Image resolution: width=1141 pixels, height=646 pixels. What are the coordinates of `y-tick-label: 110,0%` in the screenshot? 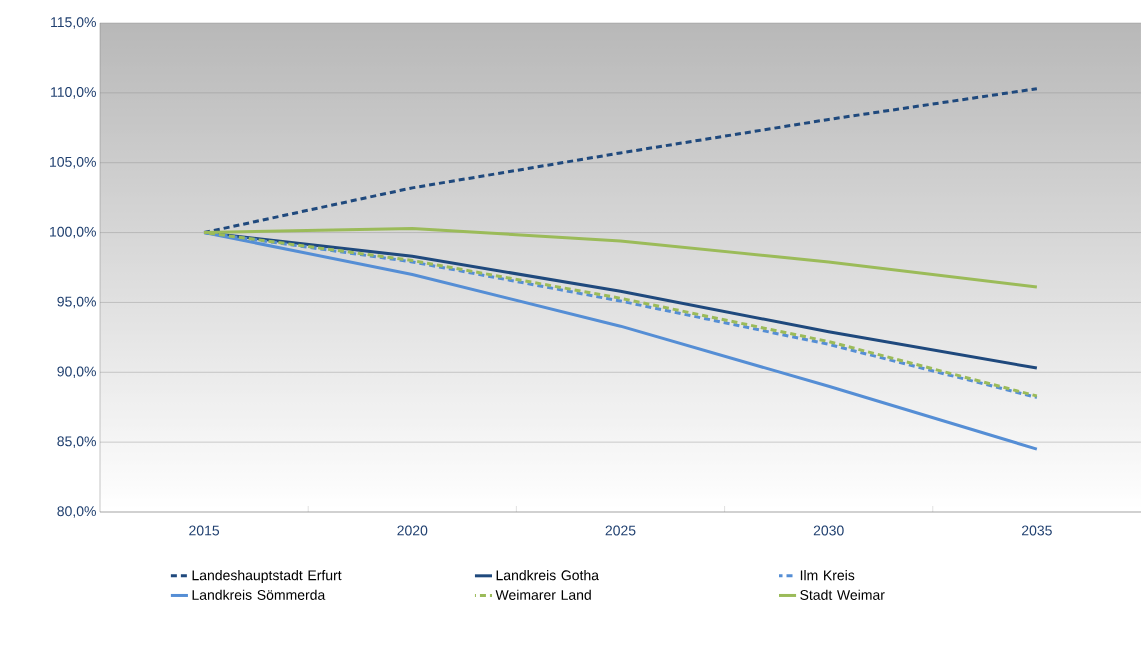 It's located at (73, 93).